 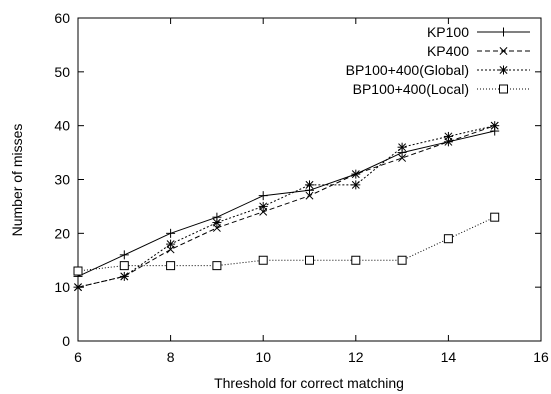 What do you see at coordinates (541, 357) in the screenshot?
I see `x-tick-label: 16` at bounding box center [541, 357].